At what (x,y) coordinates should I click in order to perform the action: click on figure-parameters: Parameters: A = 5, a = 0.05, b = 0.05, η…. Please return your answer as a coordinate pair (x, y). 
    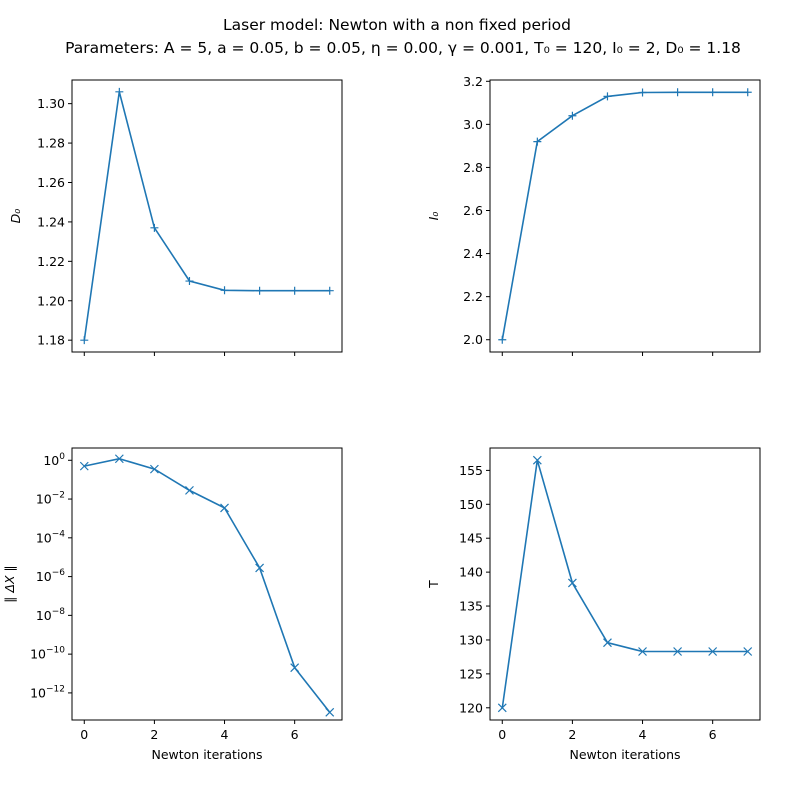
    Looking at the image, I should click on (403, 48).